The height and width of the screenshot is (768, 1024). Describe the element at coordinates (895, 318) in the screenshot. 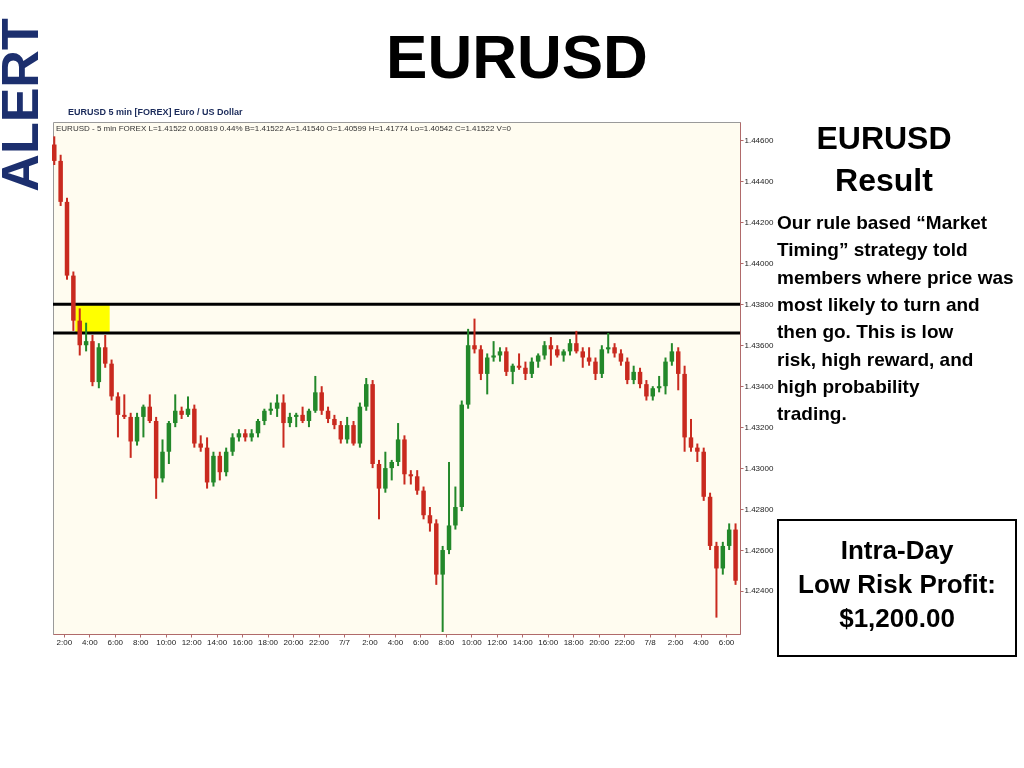

I see `text: Our rule based “Market Timing” strategy told members where price was most likely to turn and then go. This is low risk, high reward, and high probability trading.` at that location.